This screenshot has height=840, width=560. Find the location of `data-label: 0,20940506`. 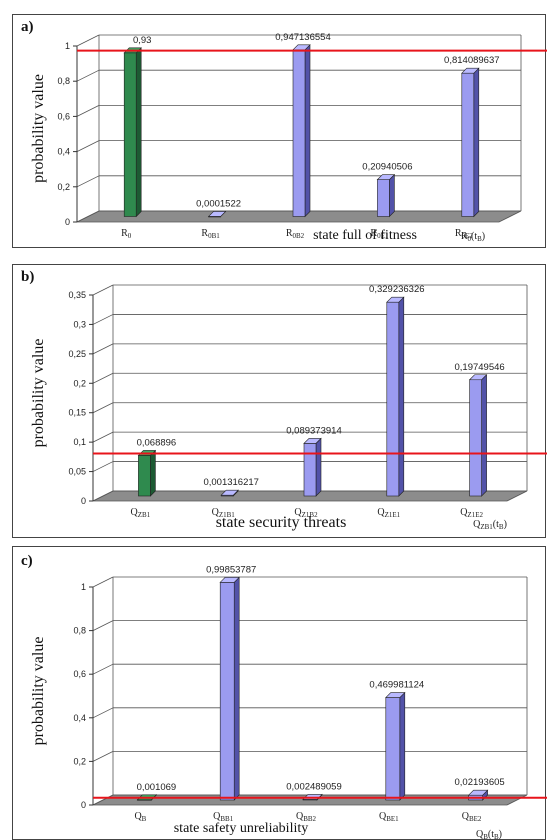

data-label: 0,20940506 is located at coordinates (387, 167).